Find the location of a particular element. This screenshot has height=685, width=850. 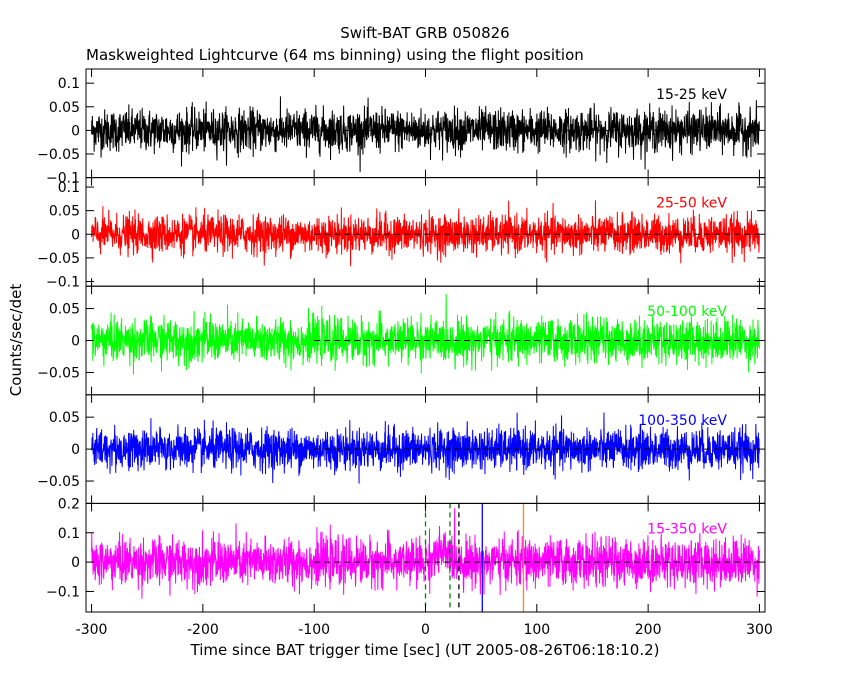

y-tick-label-0-0: 0.1 is located at coordinates (69, 84).